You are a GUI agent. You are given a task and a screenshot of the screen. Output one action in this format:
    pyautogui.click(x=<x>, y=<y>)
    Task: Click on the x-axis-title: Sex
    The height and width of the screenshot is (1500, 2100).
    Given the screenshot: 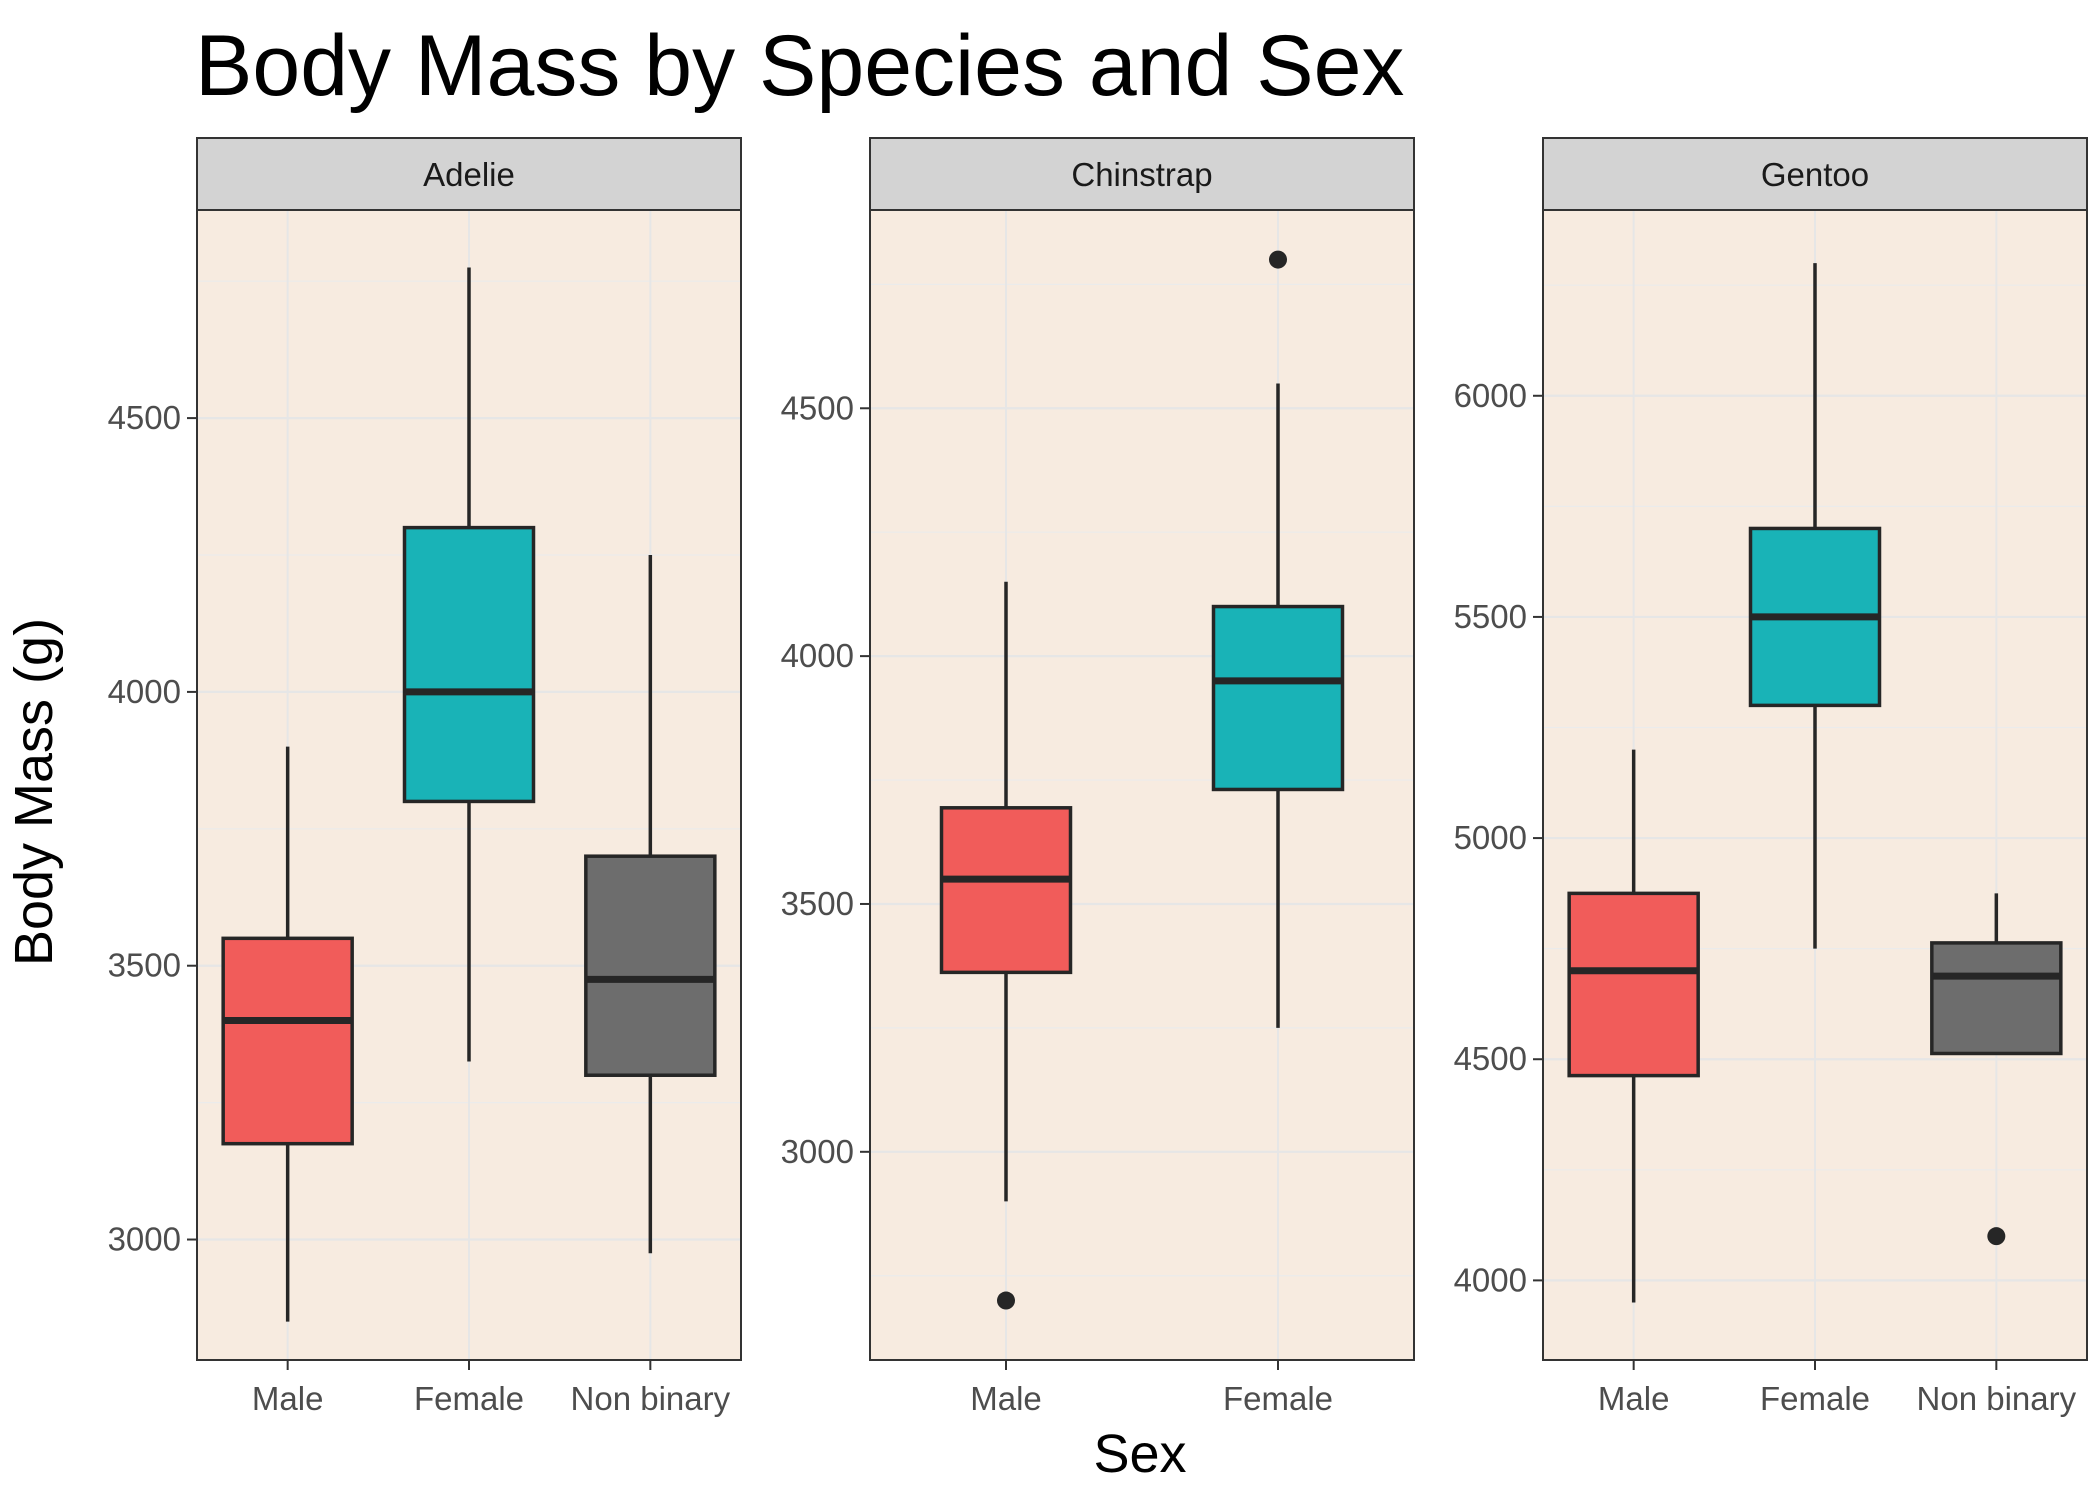 What is the action you would take?
    pyautogui.click(x=1139, y=1454)
    